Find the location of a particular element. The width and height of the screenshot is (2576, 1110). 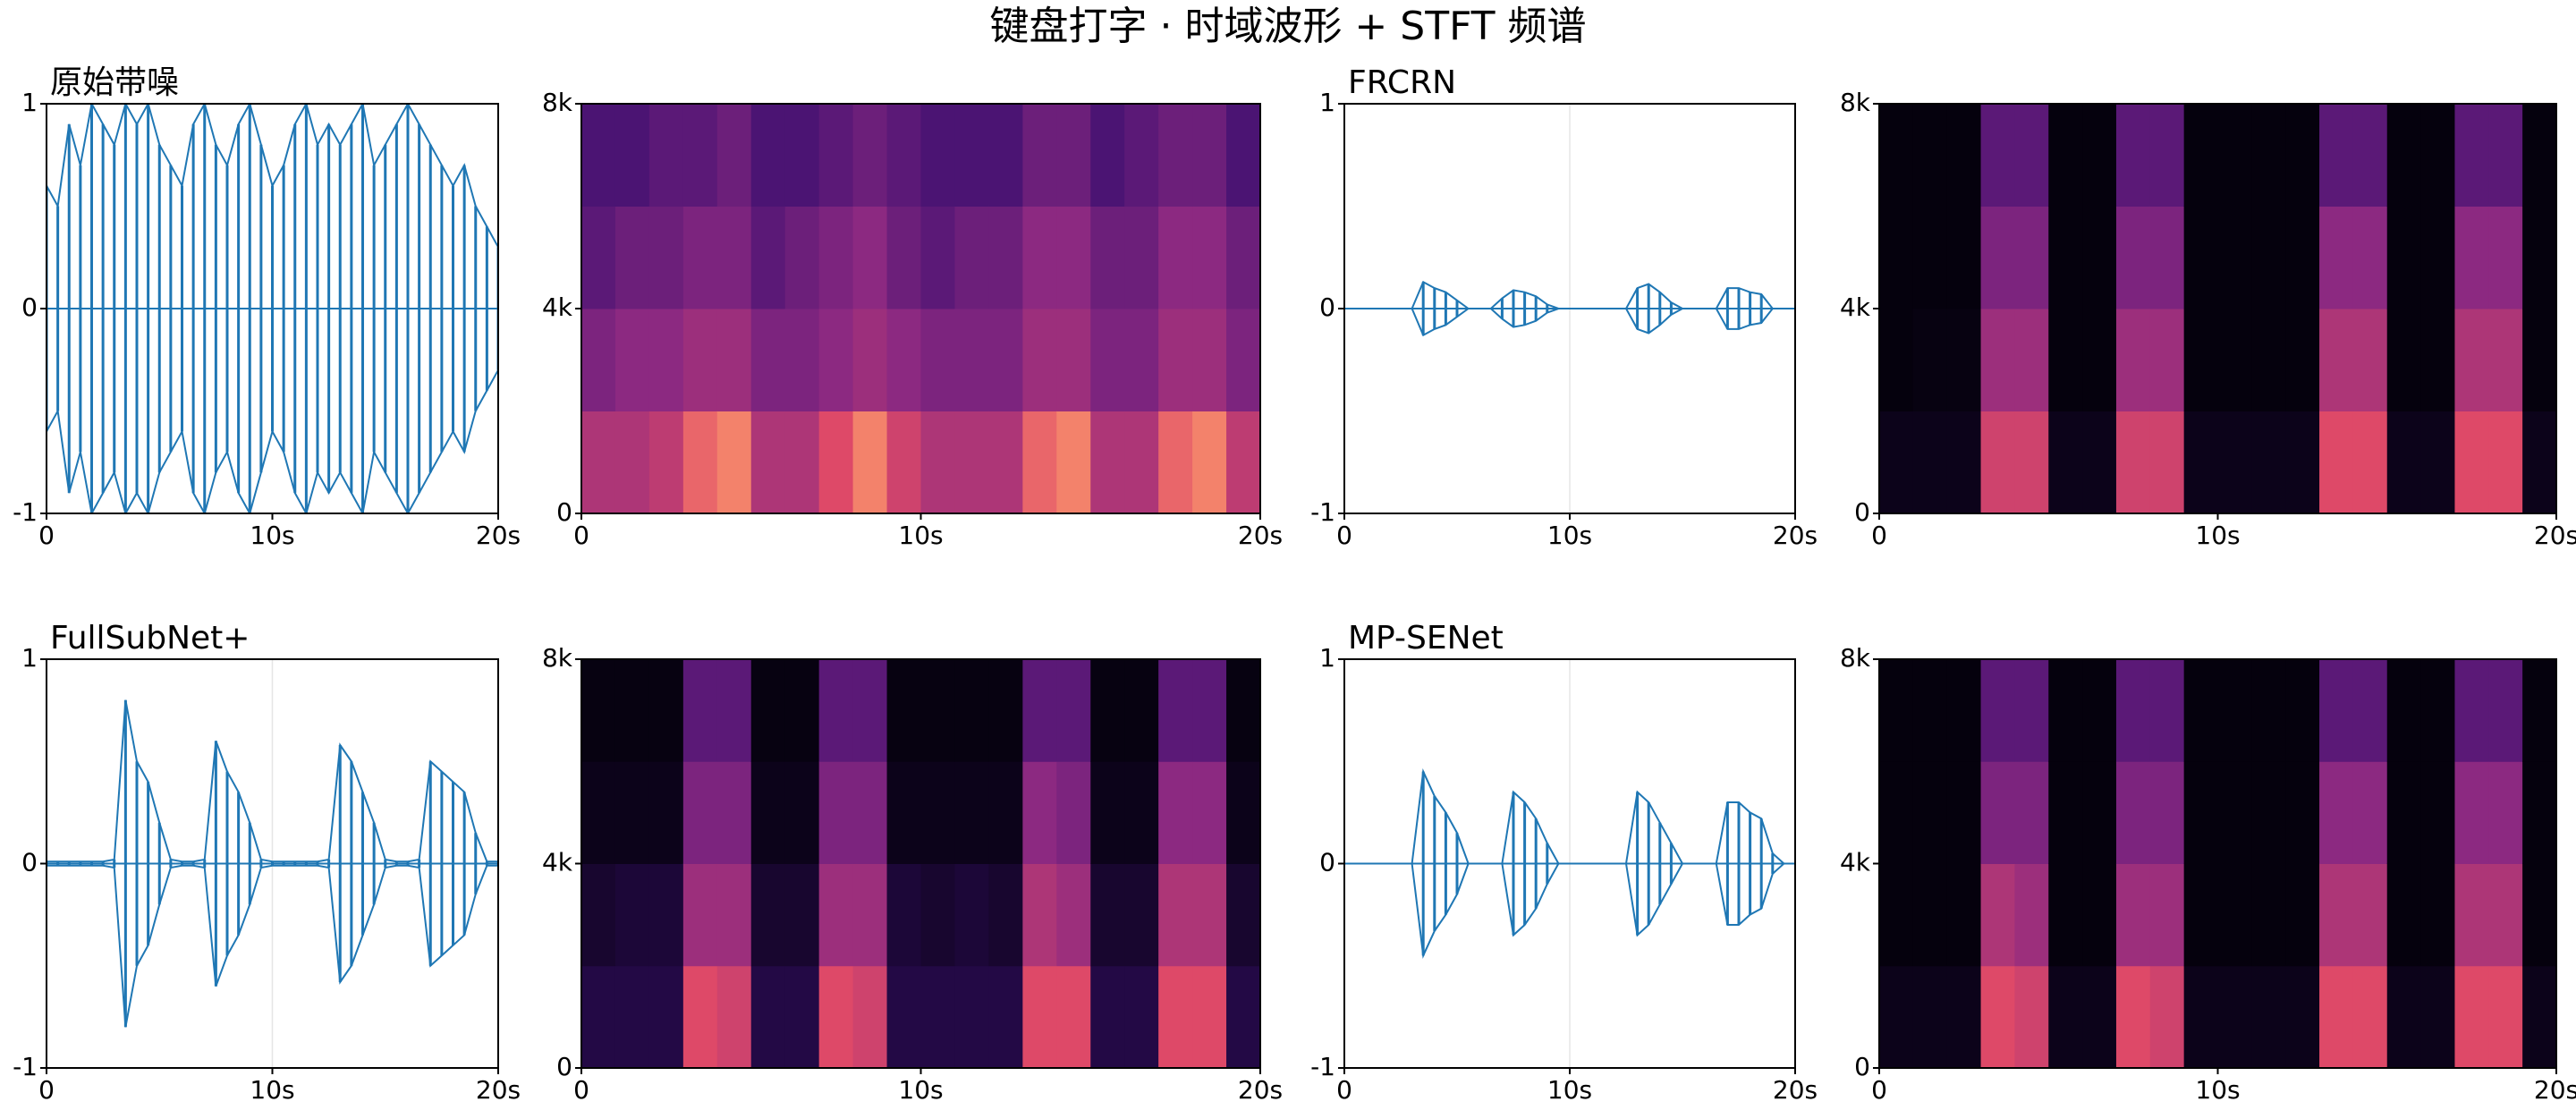

waveform-lower is located at coordinates (1569, 322).